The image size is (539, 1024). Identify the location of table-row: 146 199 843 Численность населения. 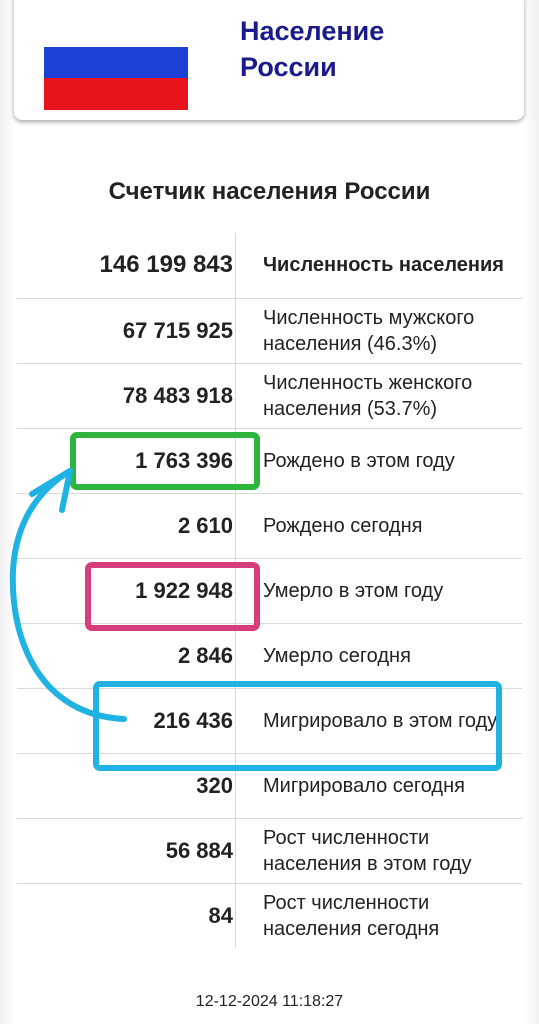
(269, 265).